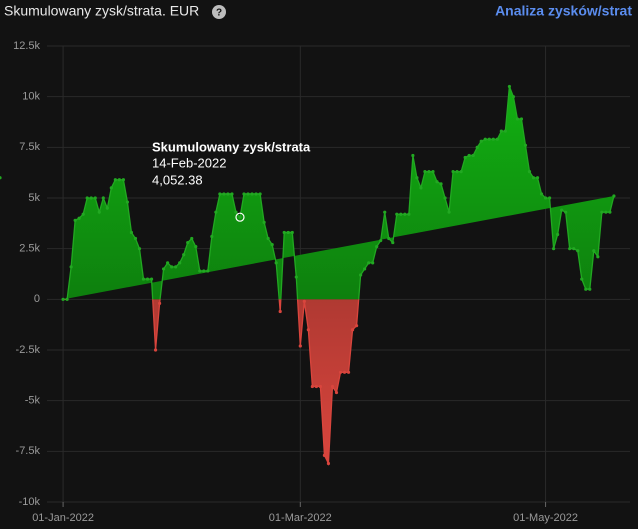 This screenshot has width=638, height=529. I want to click on help-icon: ?, so click(219, 12).